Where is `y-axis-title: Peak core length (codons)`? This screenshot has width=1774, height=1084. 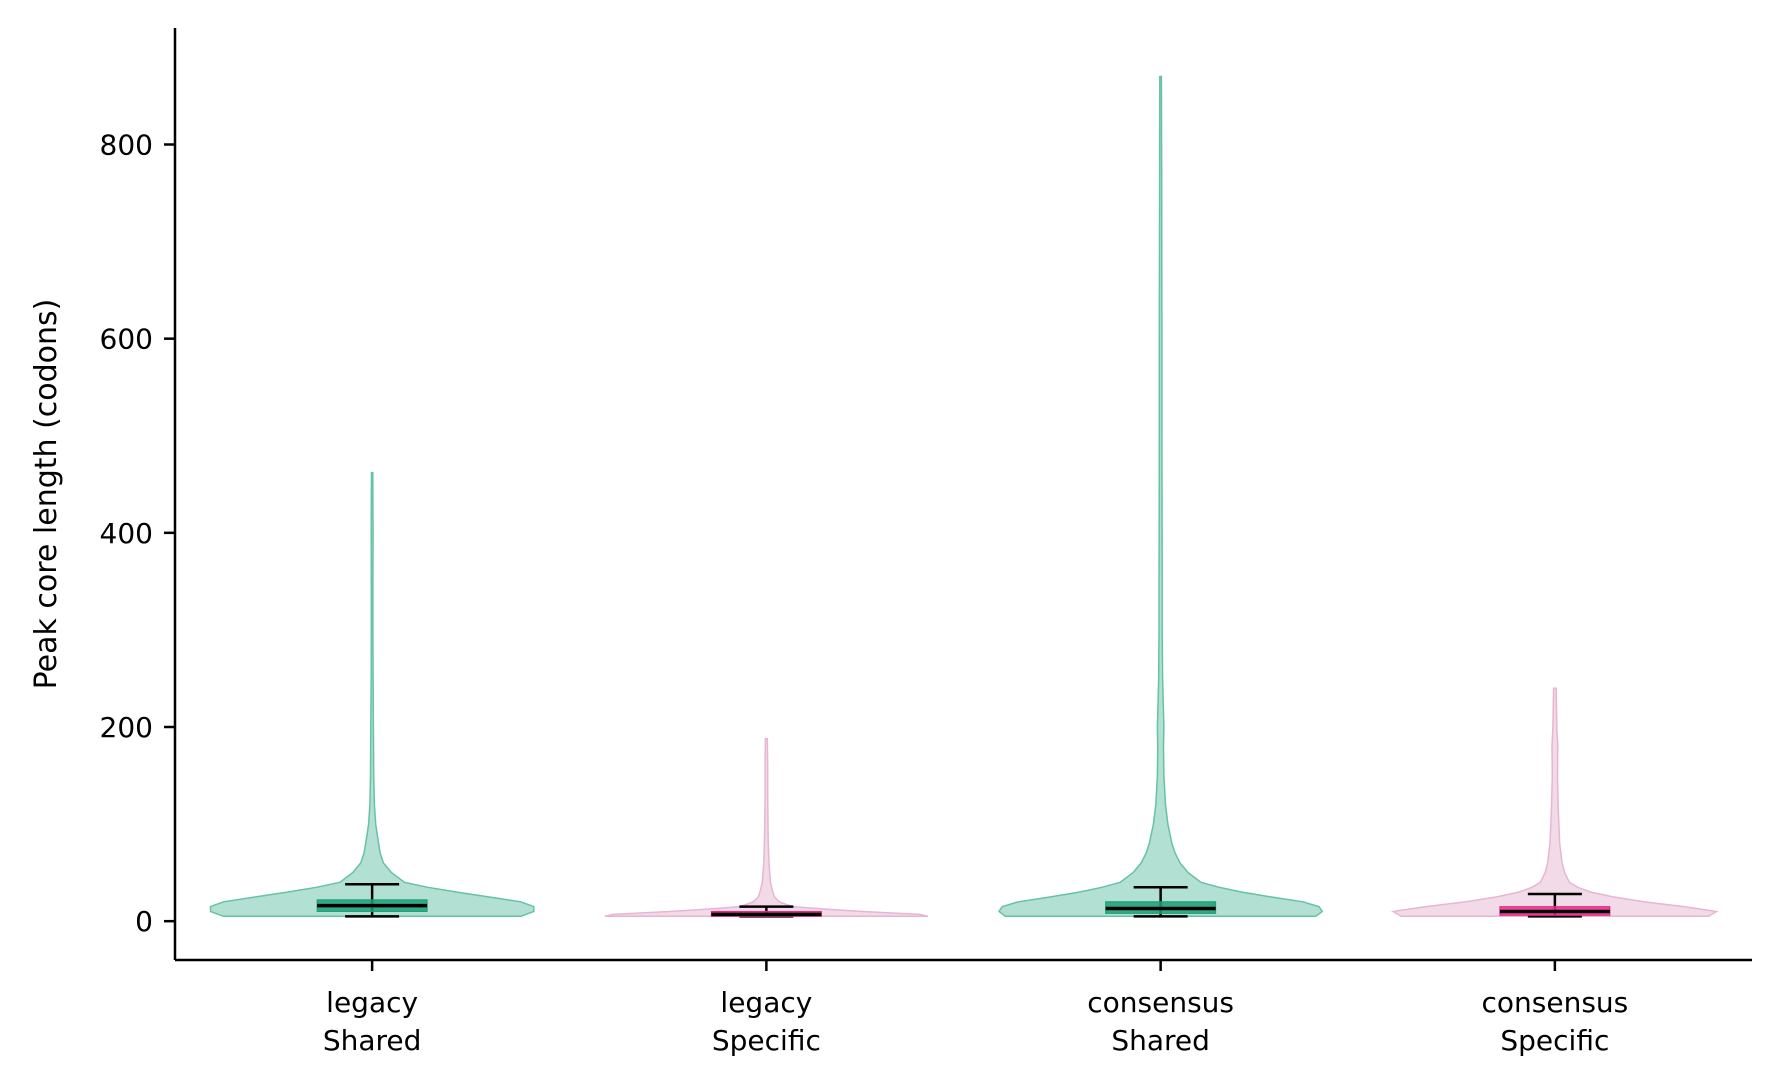 y-axis-title: Peak core length (codons) is located at coordinates (46, 494).